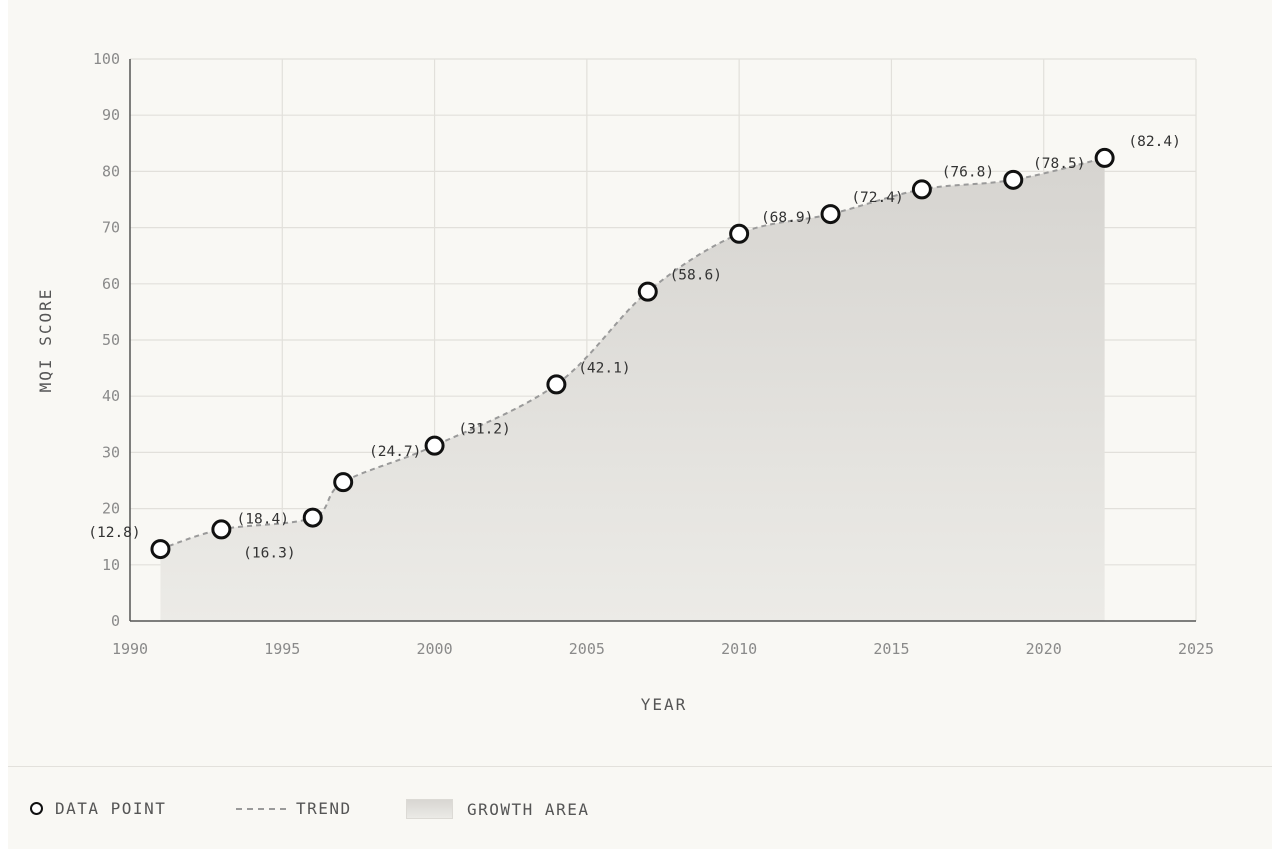 Image resolution: width=1272 pixels, height=850 pixels. Describe the element at coordinates (968, 172) in the screenshot. I see `data-label: (76.8)` at that location.